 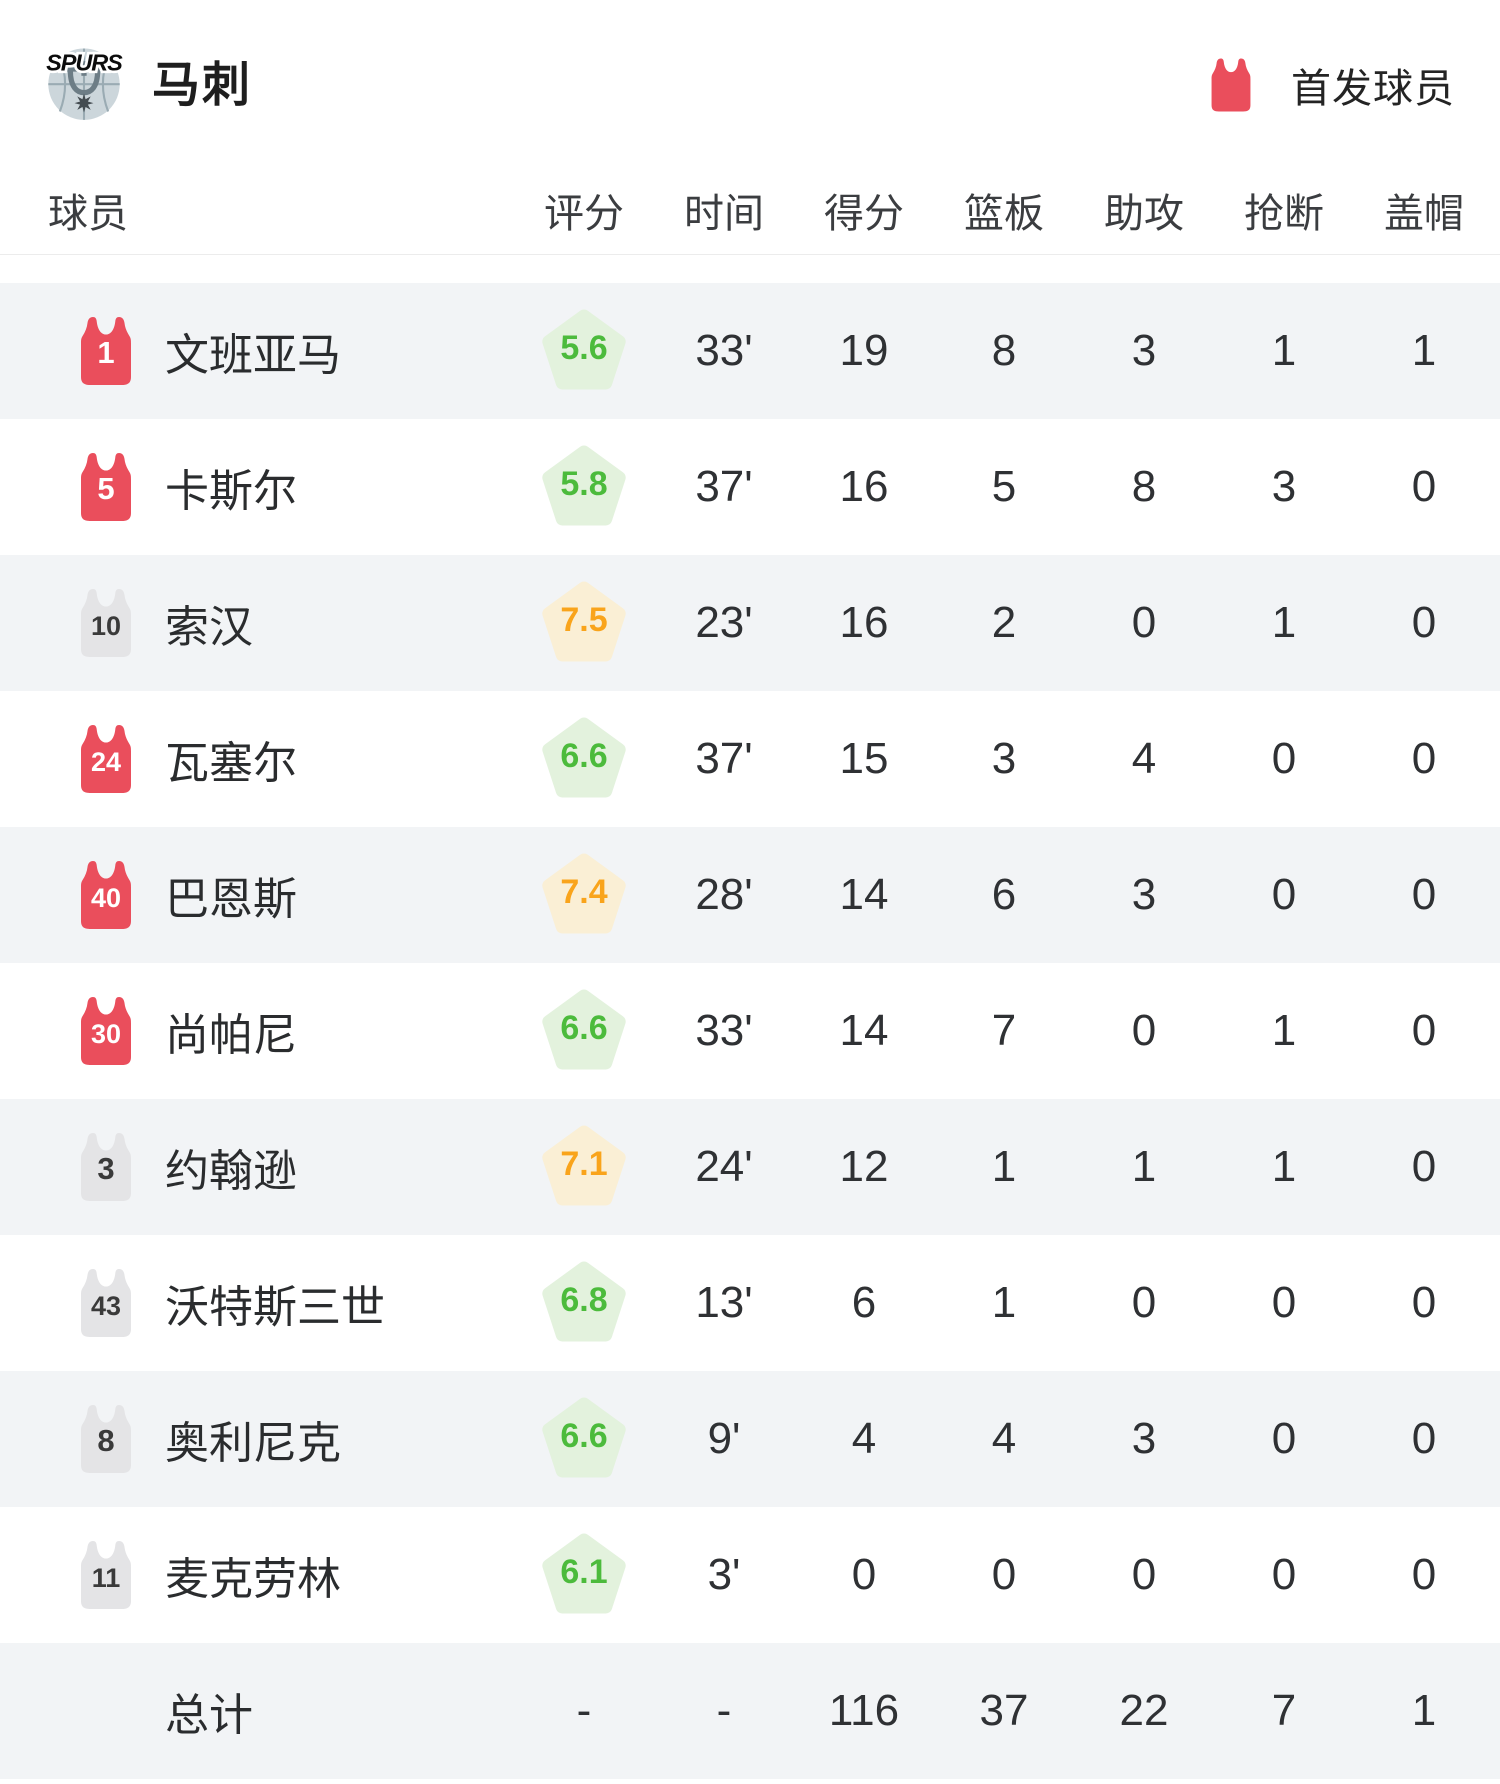 I want to click on player-row: 8 奥利尼克 6.6 9' 4 4 3 0 0, so click(x=750, y=1439).